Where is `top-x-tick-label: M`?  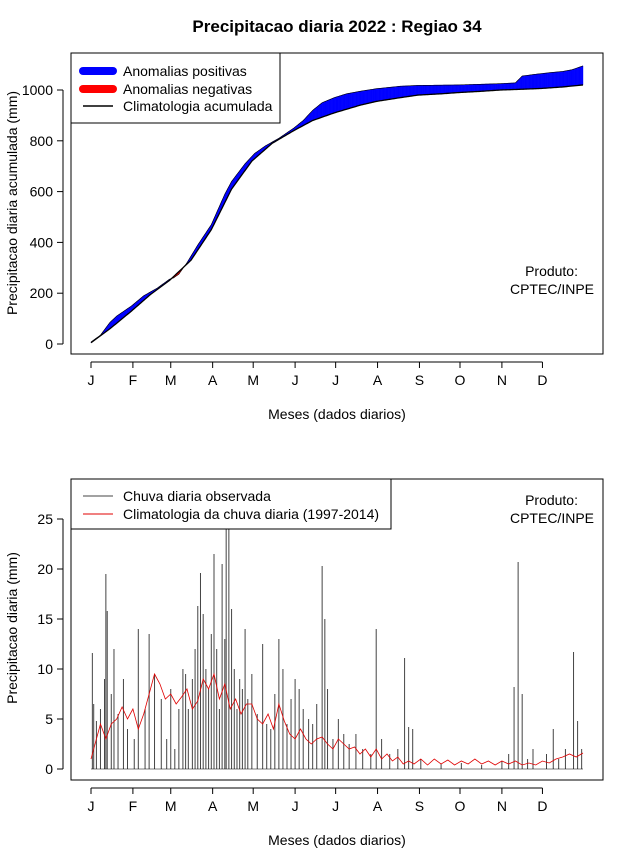 top-x-tick-label: M is located at coordinates (171, 380).